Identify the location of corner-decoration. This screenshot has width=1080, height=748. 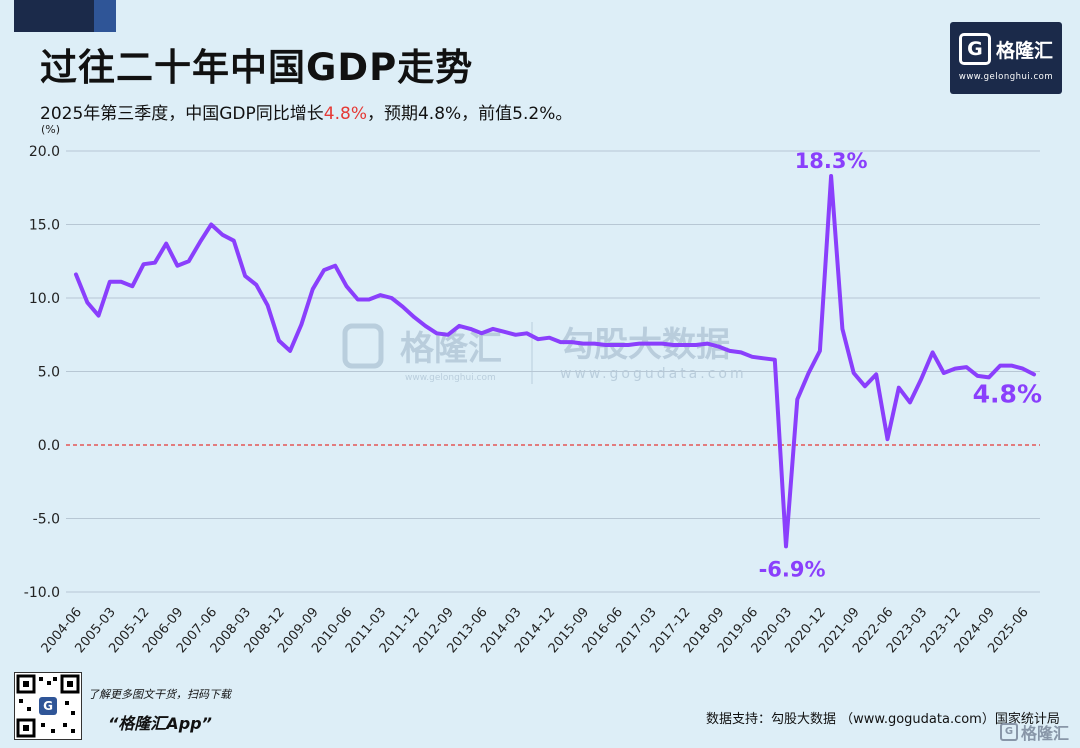
(54, 16).